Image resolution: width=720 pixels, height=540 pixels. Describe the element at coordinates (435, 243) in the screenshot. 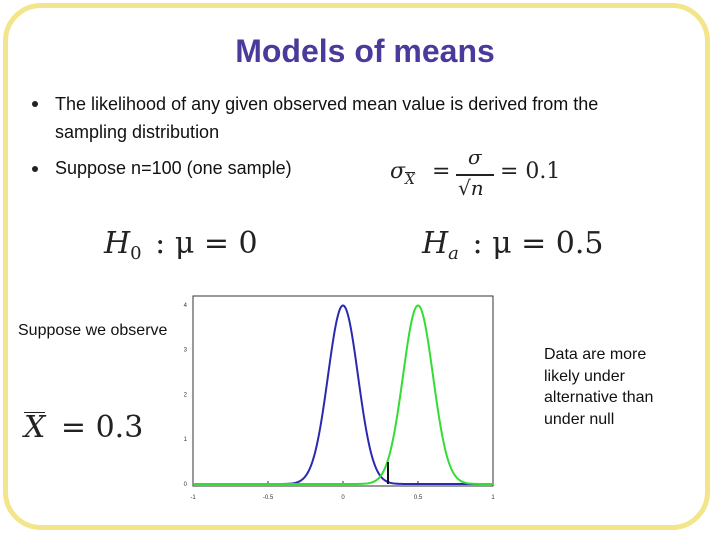

I see `ha-h: H` at that location.